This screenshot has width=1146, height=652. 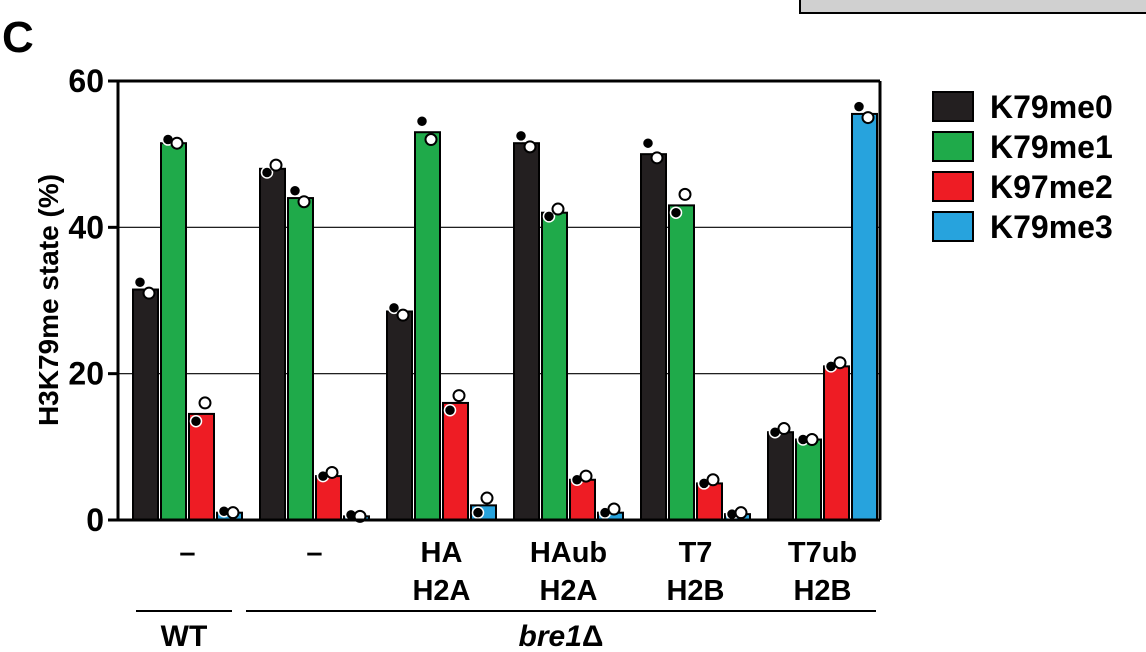 What do you see at coordinates (518, 572) in the screenshot?
I see `x-category-labels: – – HA H2A HAub H2A T7 H2B T7ub H2B` at bounding box center [518, 572].